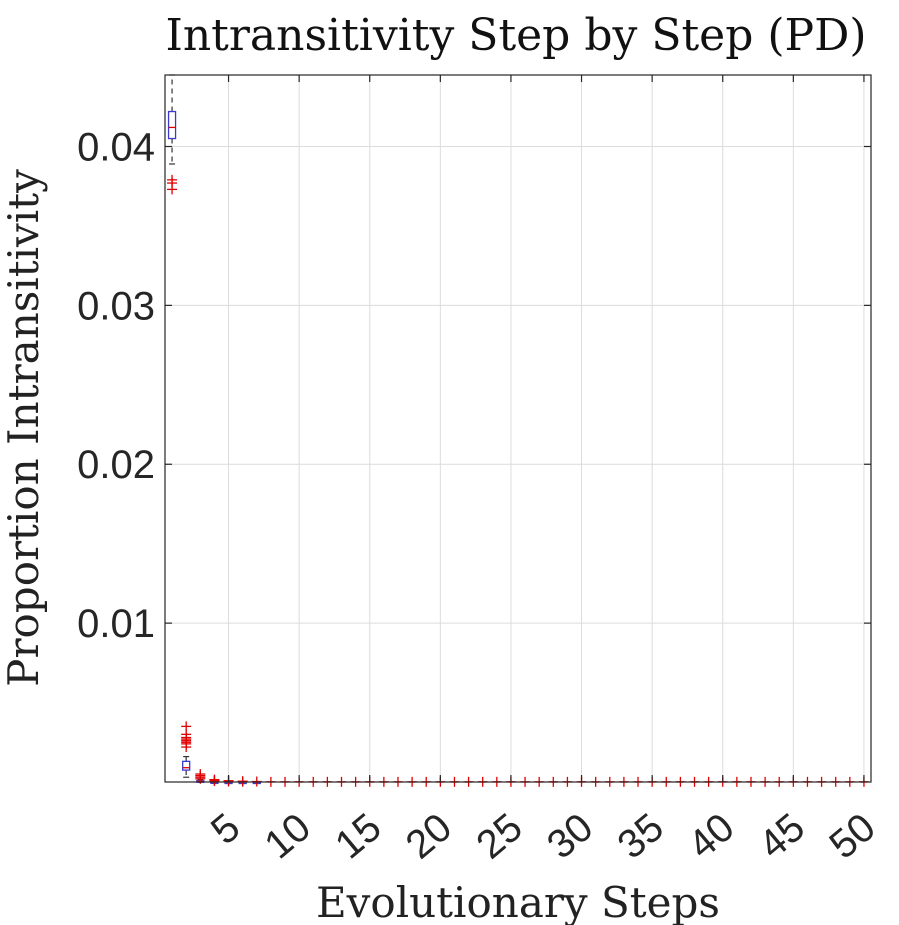 This screenshot has height=925, width=899. Describe the element at coordinates (641, 836) in the screenshot. I see `x-tick-label: 35` at that location.